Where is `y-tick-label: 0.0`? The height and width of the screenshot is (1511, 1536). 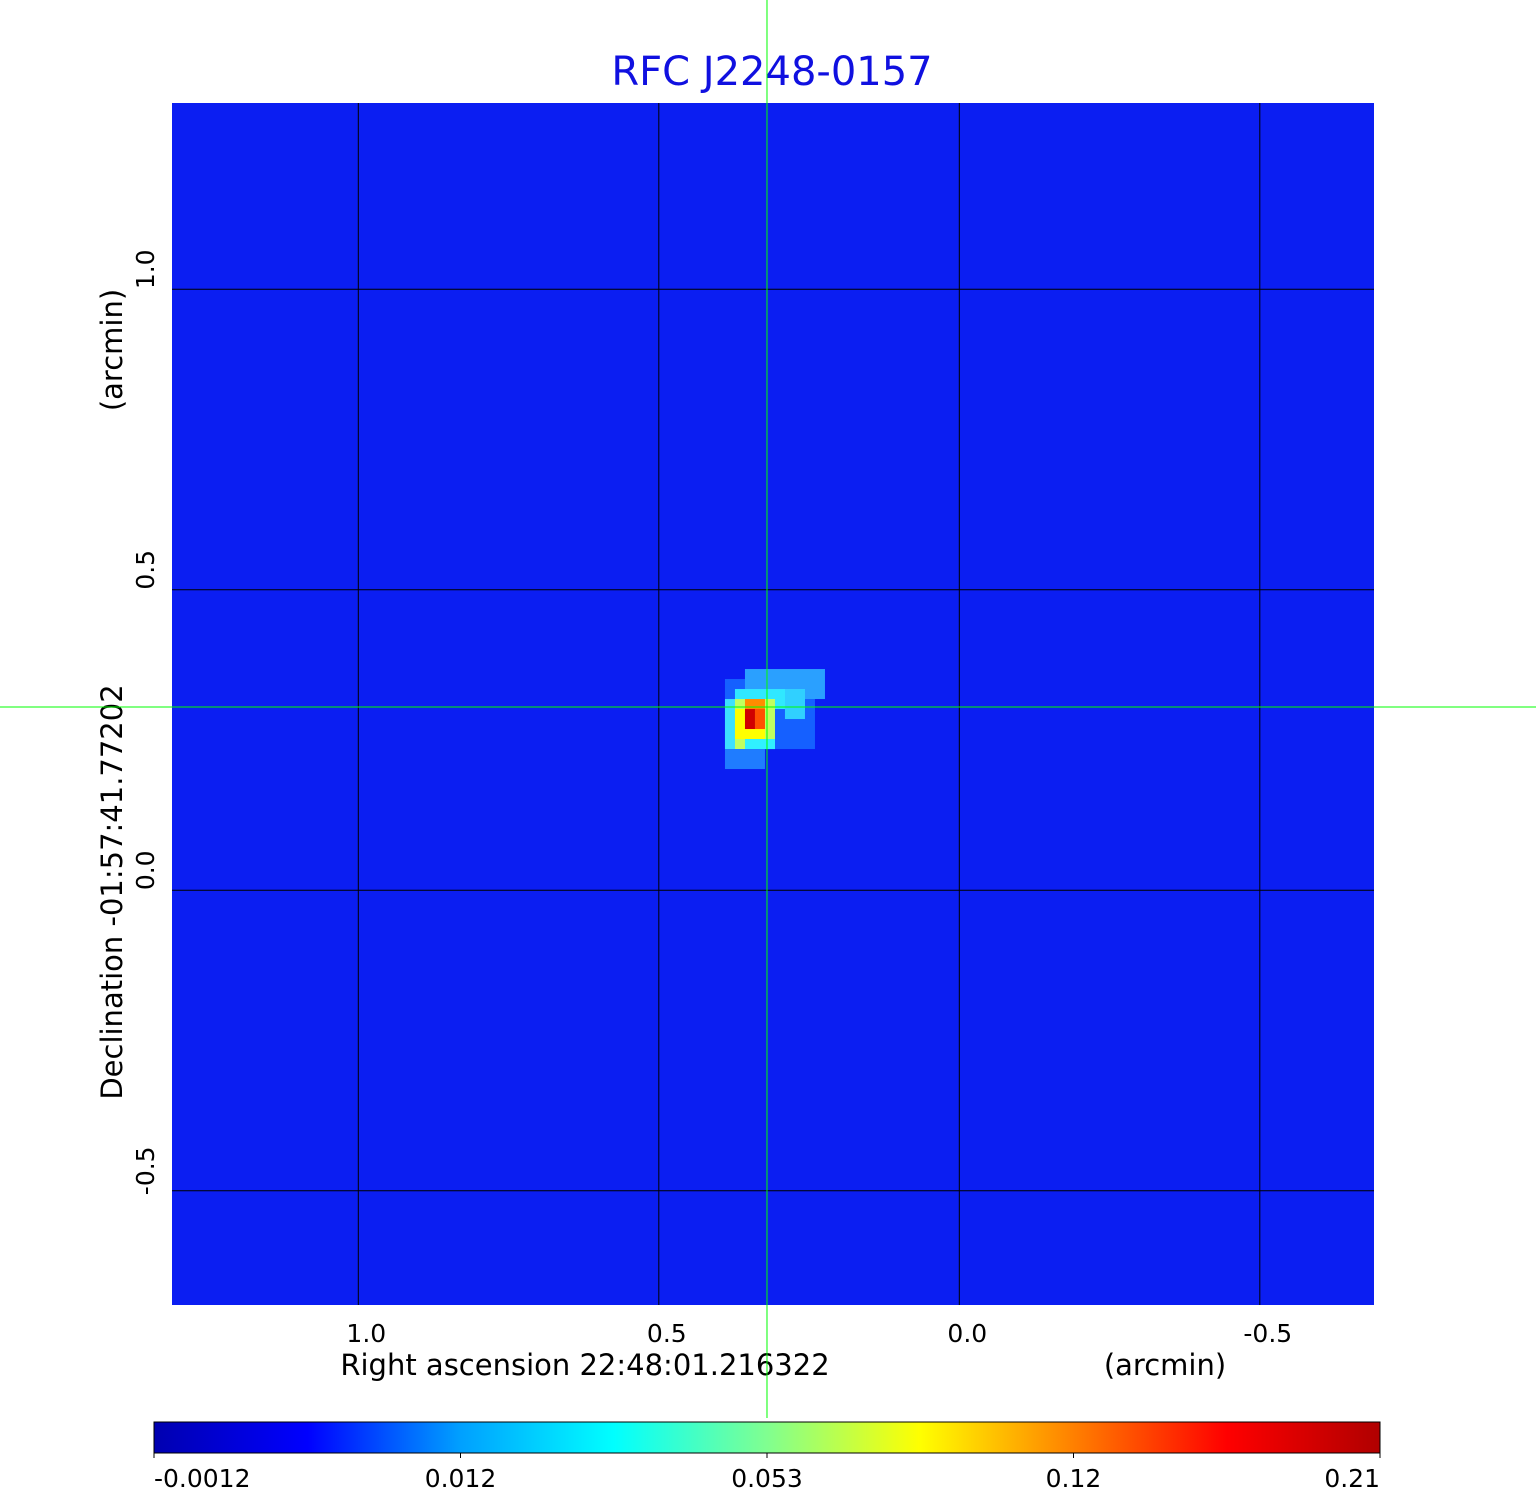 y-tick-label: 0.0 is located at coordinates (145, 870).